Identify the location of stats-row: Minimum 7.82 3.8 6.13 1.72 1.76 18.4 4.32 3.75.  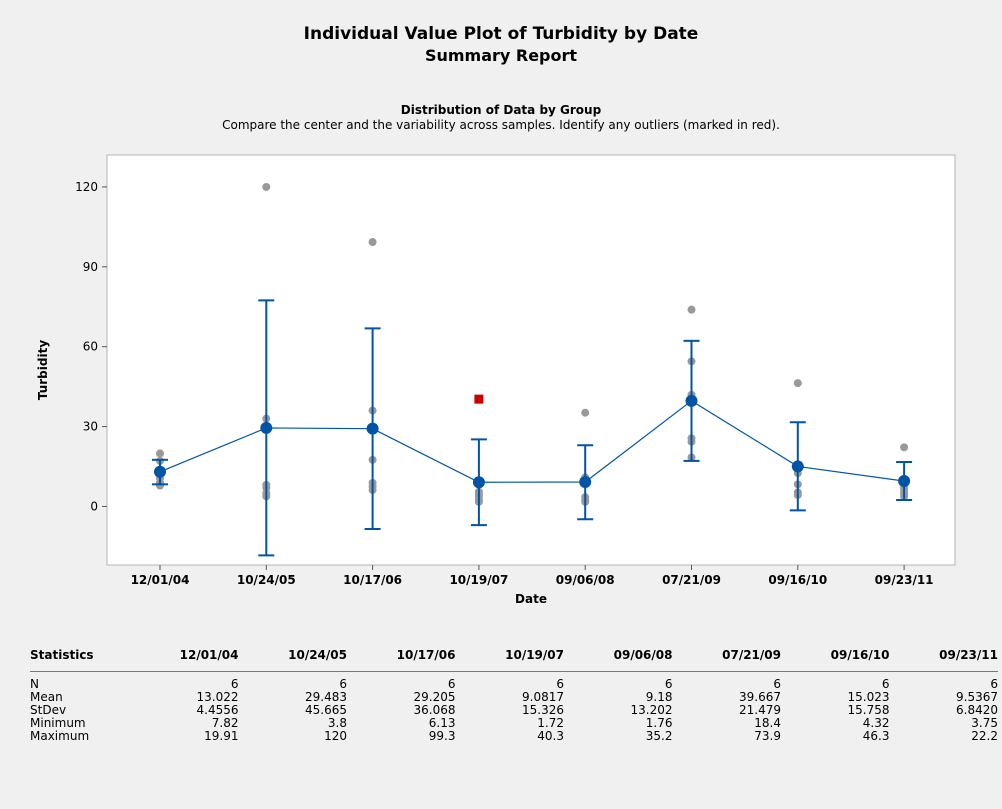
(514, 723).